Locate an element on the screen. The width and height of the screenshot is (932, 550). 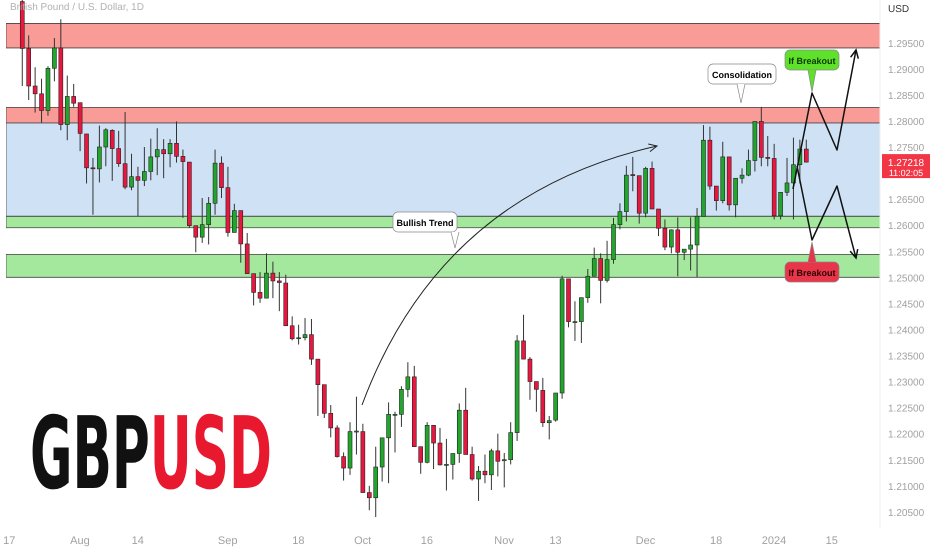
y-tick-label: 1.25500 is located at coordinates (906, 252).